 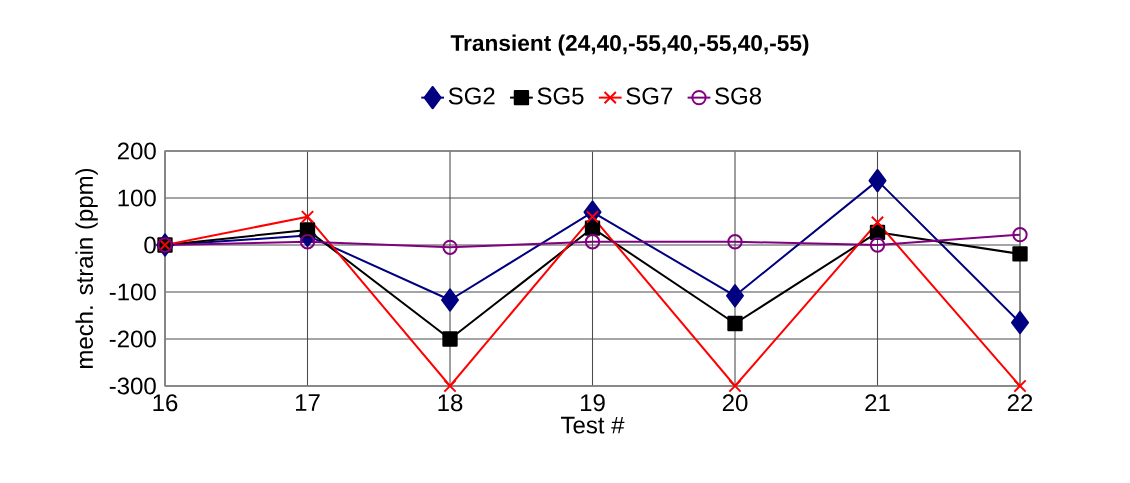 What do you see at coordinates (137, 198) in the screenshot?
I see `y-tick-label: 100` at bounding box center [137, 198].